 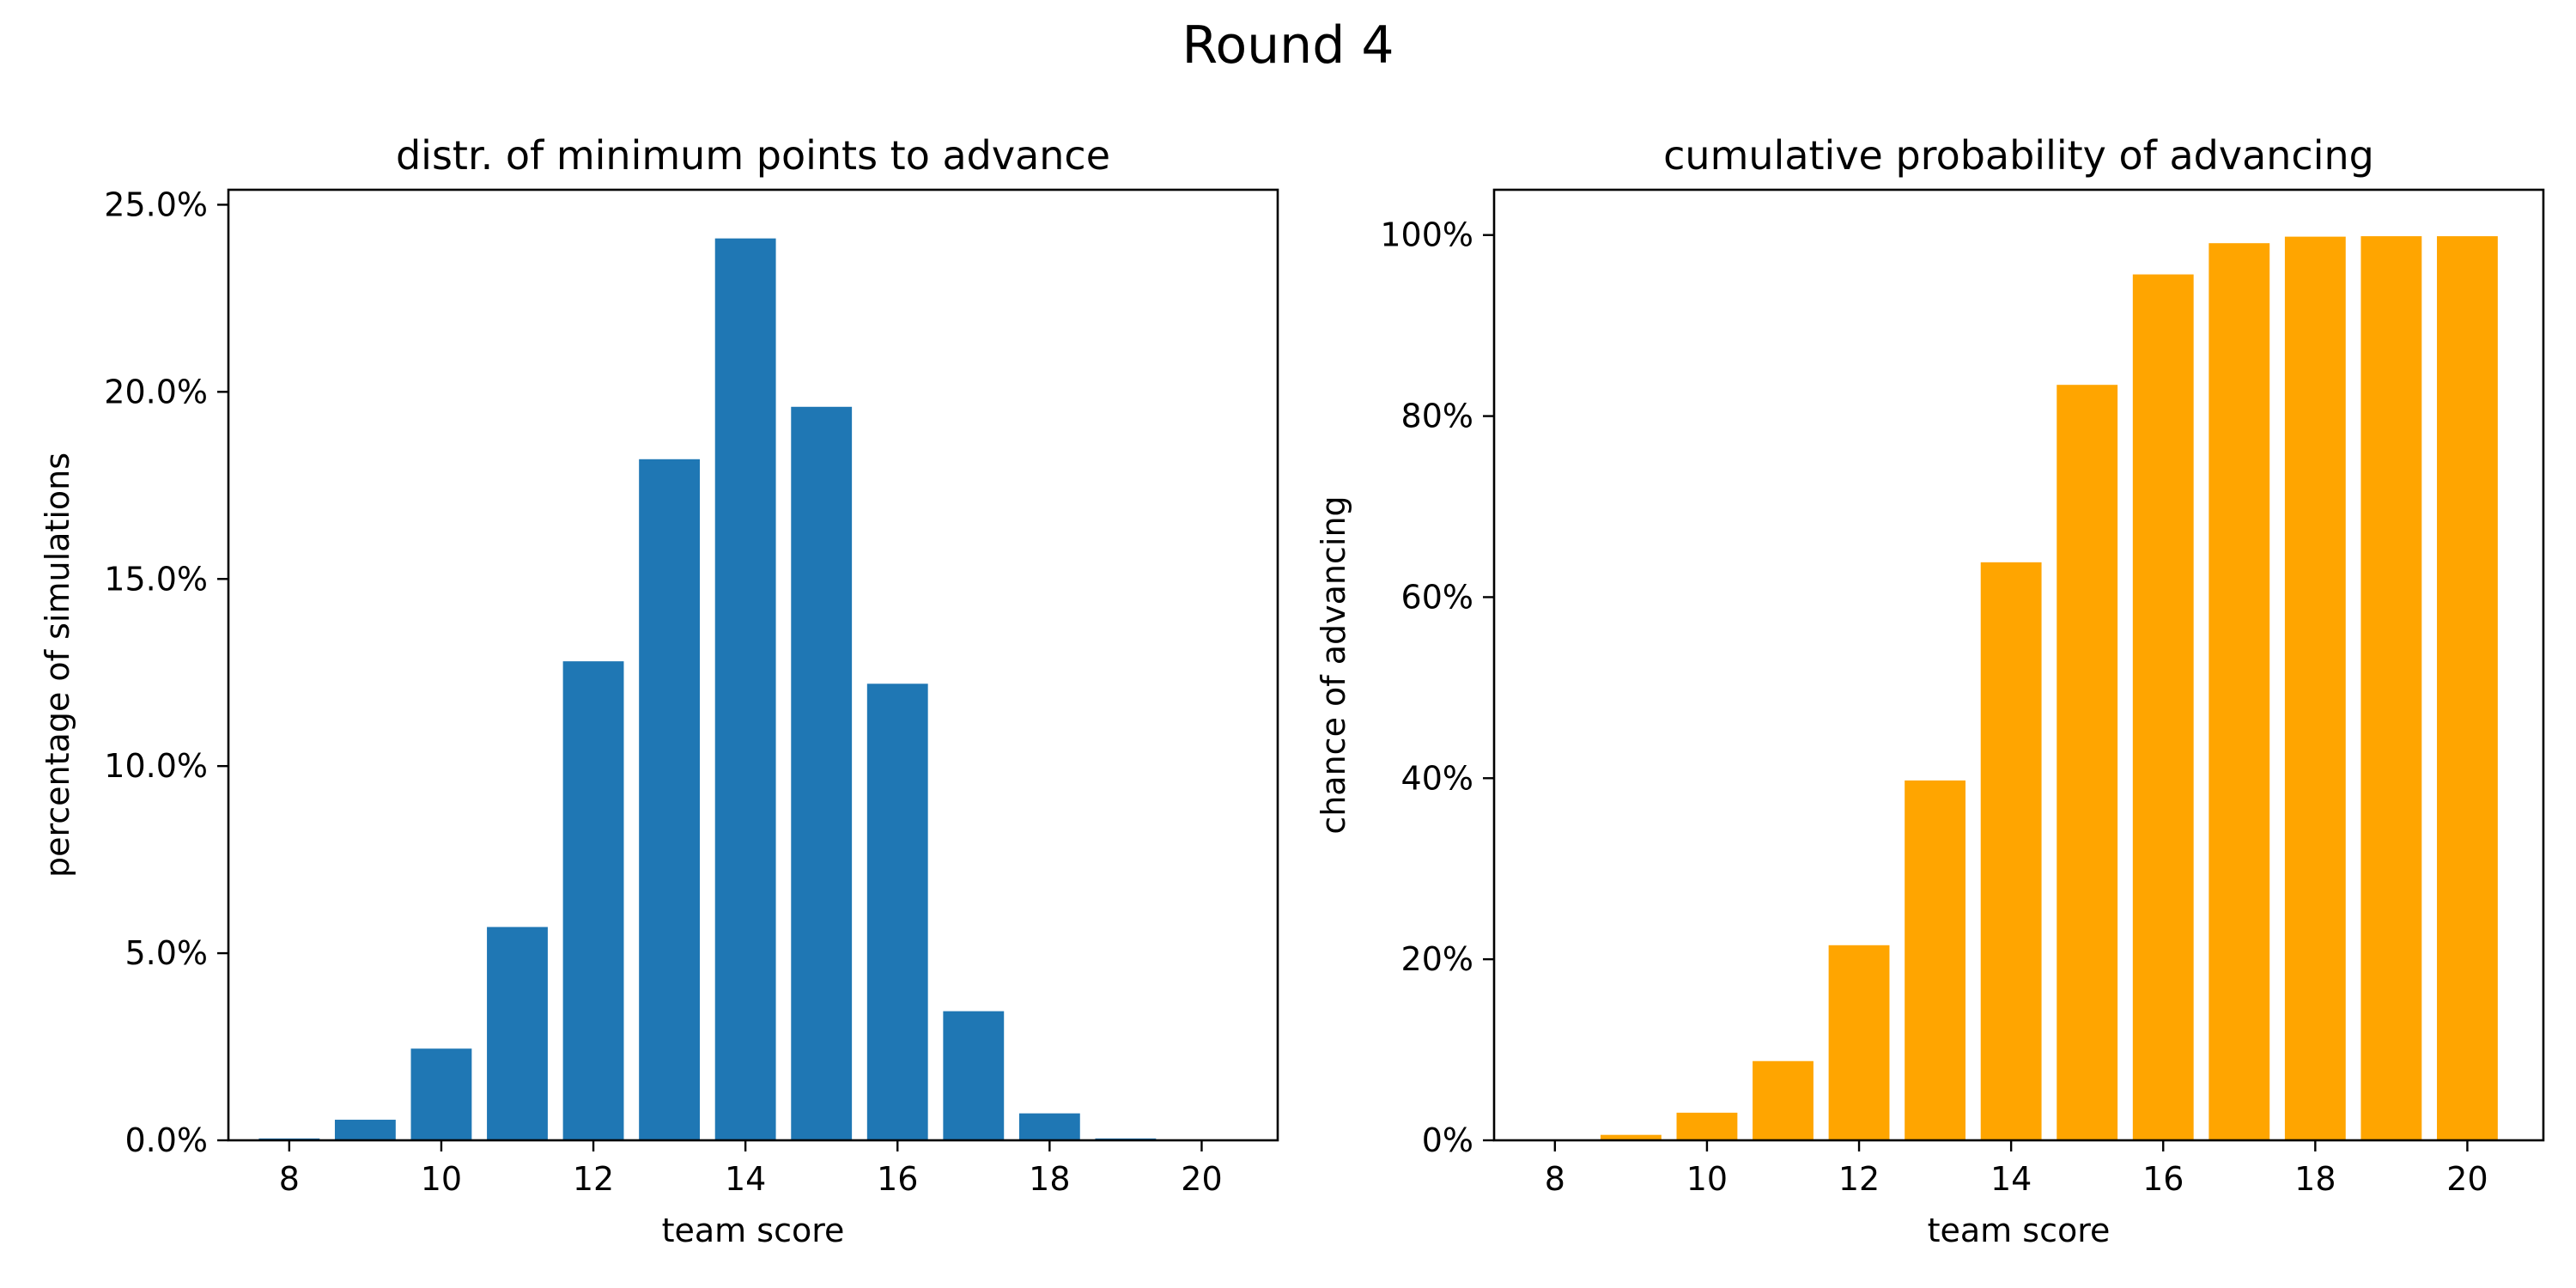 I want to click on chart1-x-axis-label: team score, so click(x=753, y=1230).